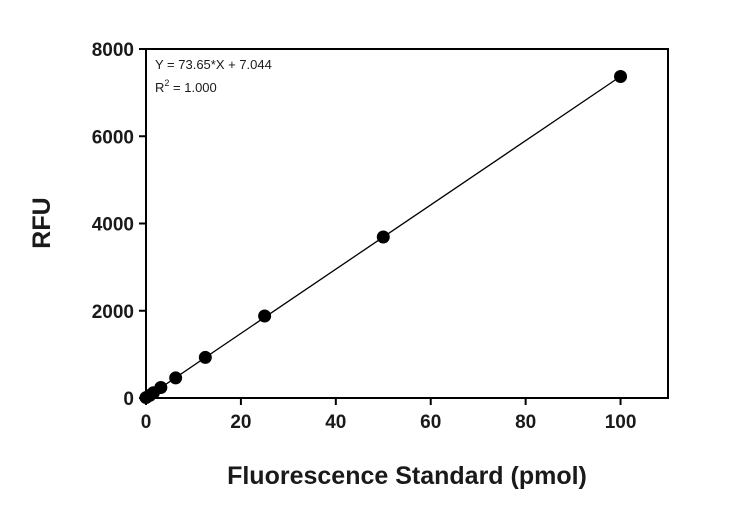  I want to click on x-tick-label: 0, so click(146, 422).